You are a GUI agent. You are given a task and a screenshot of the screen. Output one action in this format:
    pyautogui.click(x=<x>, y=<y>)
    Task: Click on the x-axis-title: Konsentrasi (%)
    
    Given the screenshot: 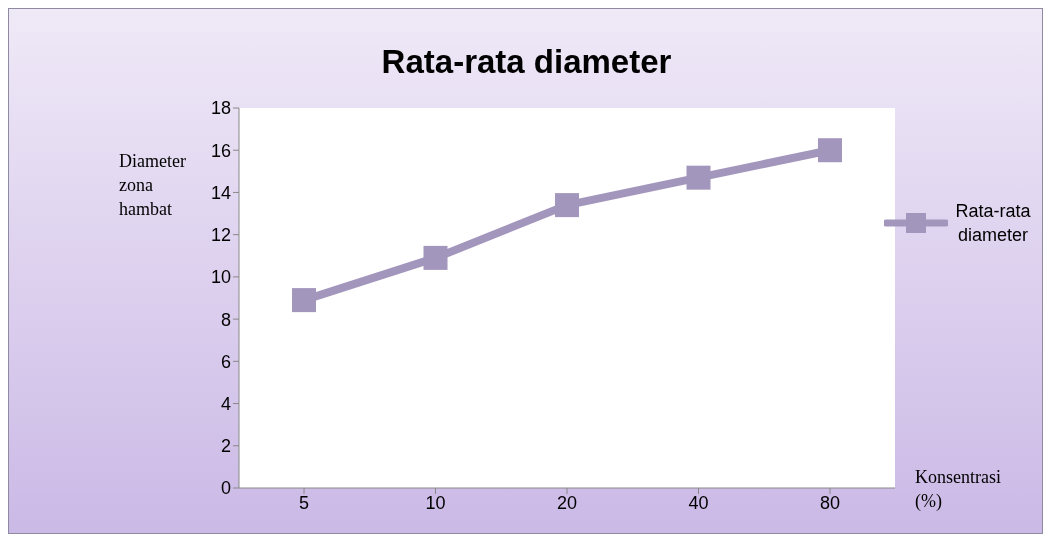 What is the action you would take?
    pyautogui.click(x=958, y=489)
    